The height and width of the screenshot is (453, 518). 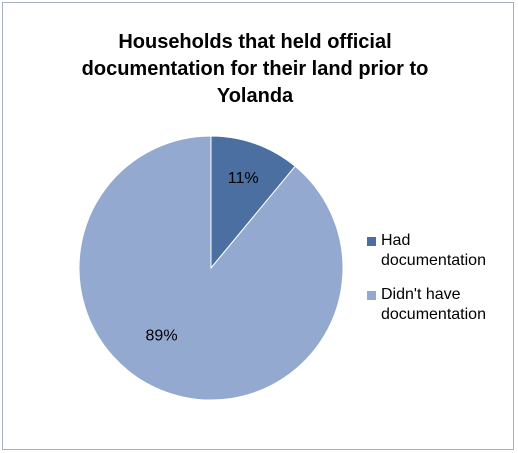 I want to click on chart-title-line-1: Households that held official, so click(x=255, y=42).